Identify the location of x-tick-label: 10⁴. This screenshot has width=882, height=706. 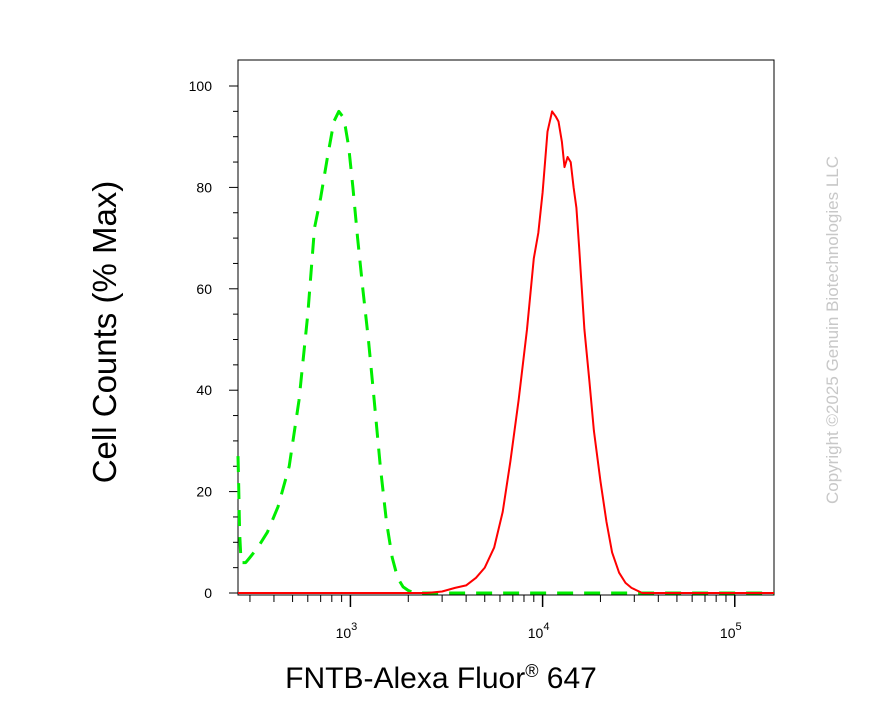
(539, 631).